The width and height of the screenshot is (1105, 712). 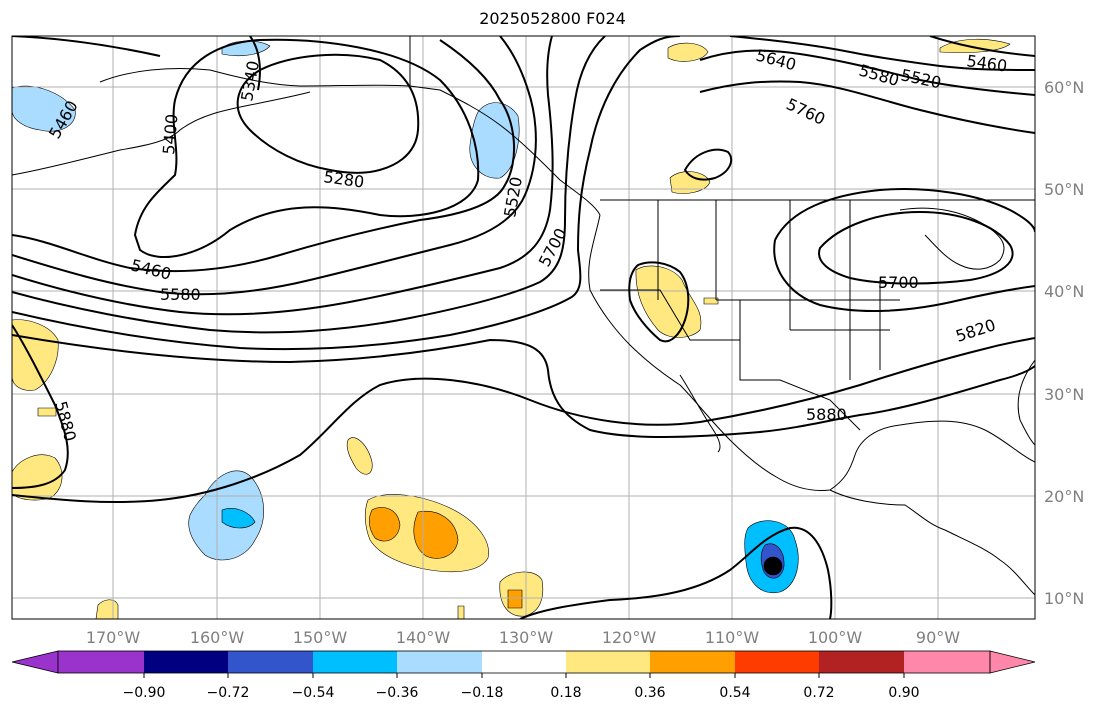 I want to click on negative-anomaly-core, so click(x=773, y=566).